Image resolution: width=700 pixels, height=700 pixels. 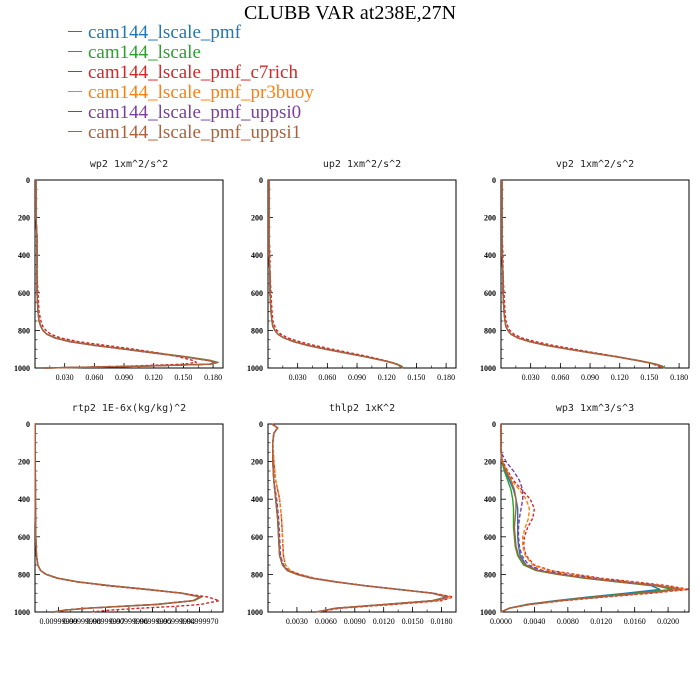 I want to click on legend-item: cam144_lscale, so click(x=191, y=53).